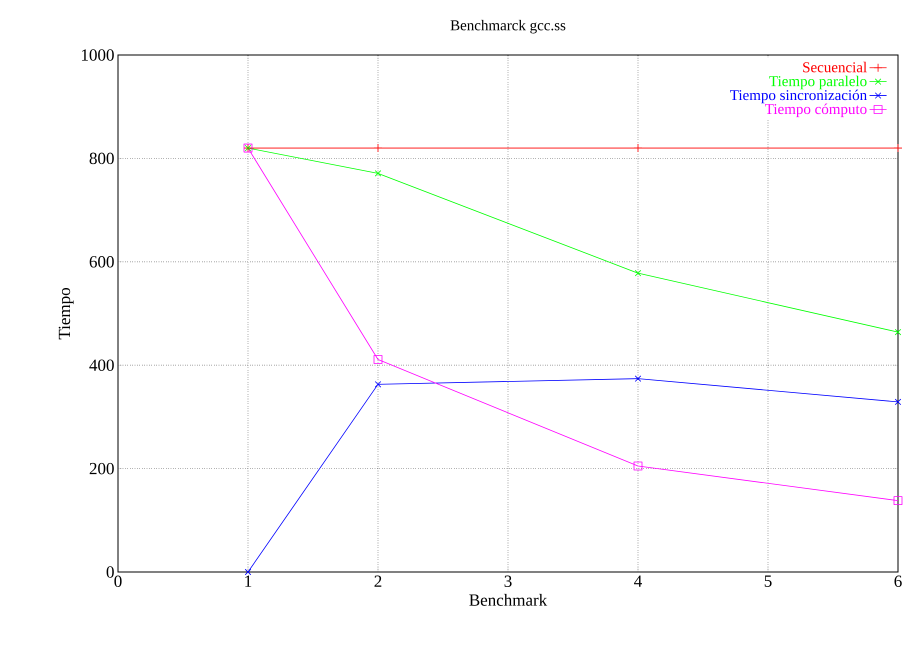 The width and height of the screenshot is (907, 646). What do you see at coordinates (816, 111) in the screenshot?
I see `legend-label: Tiempo cómputo` at bounding box center [816, 111].